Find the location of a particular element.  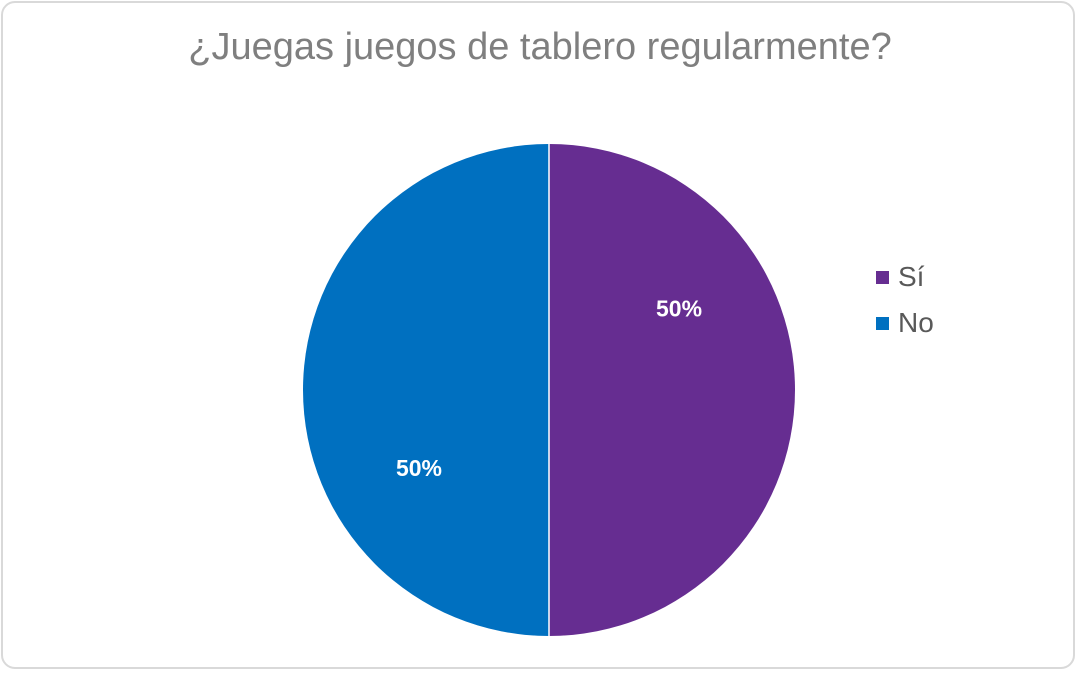

data-label-no: 50% is located at coordinates (419, 468).